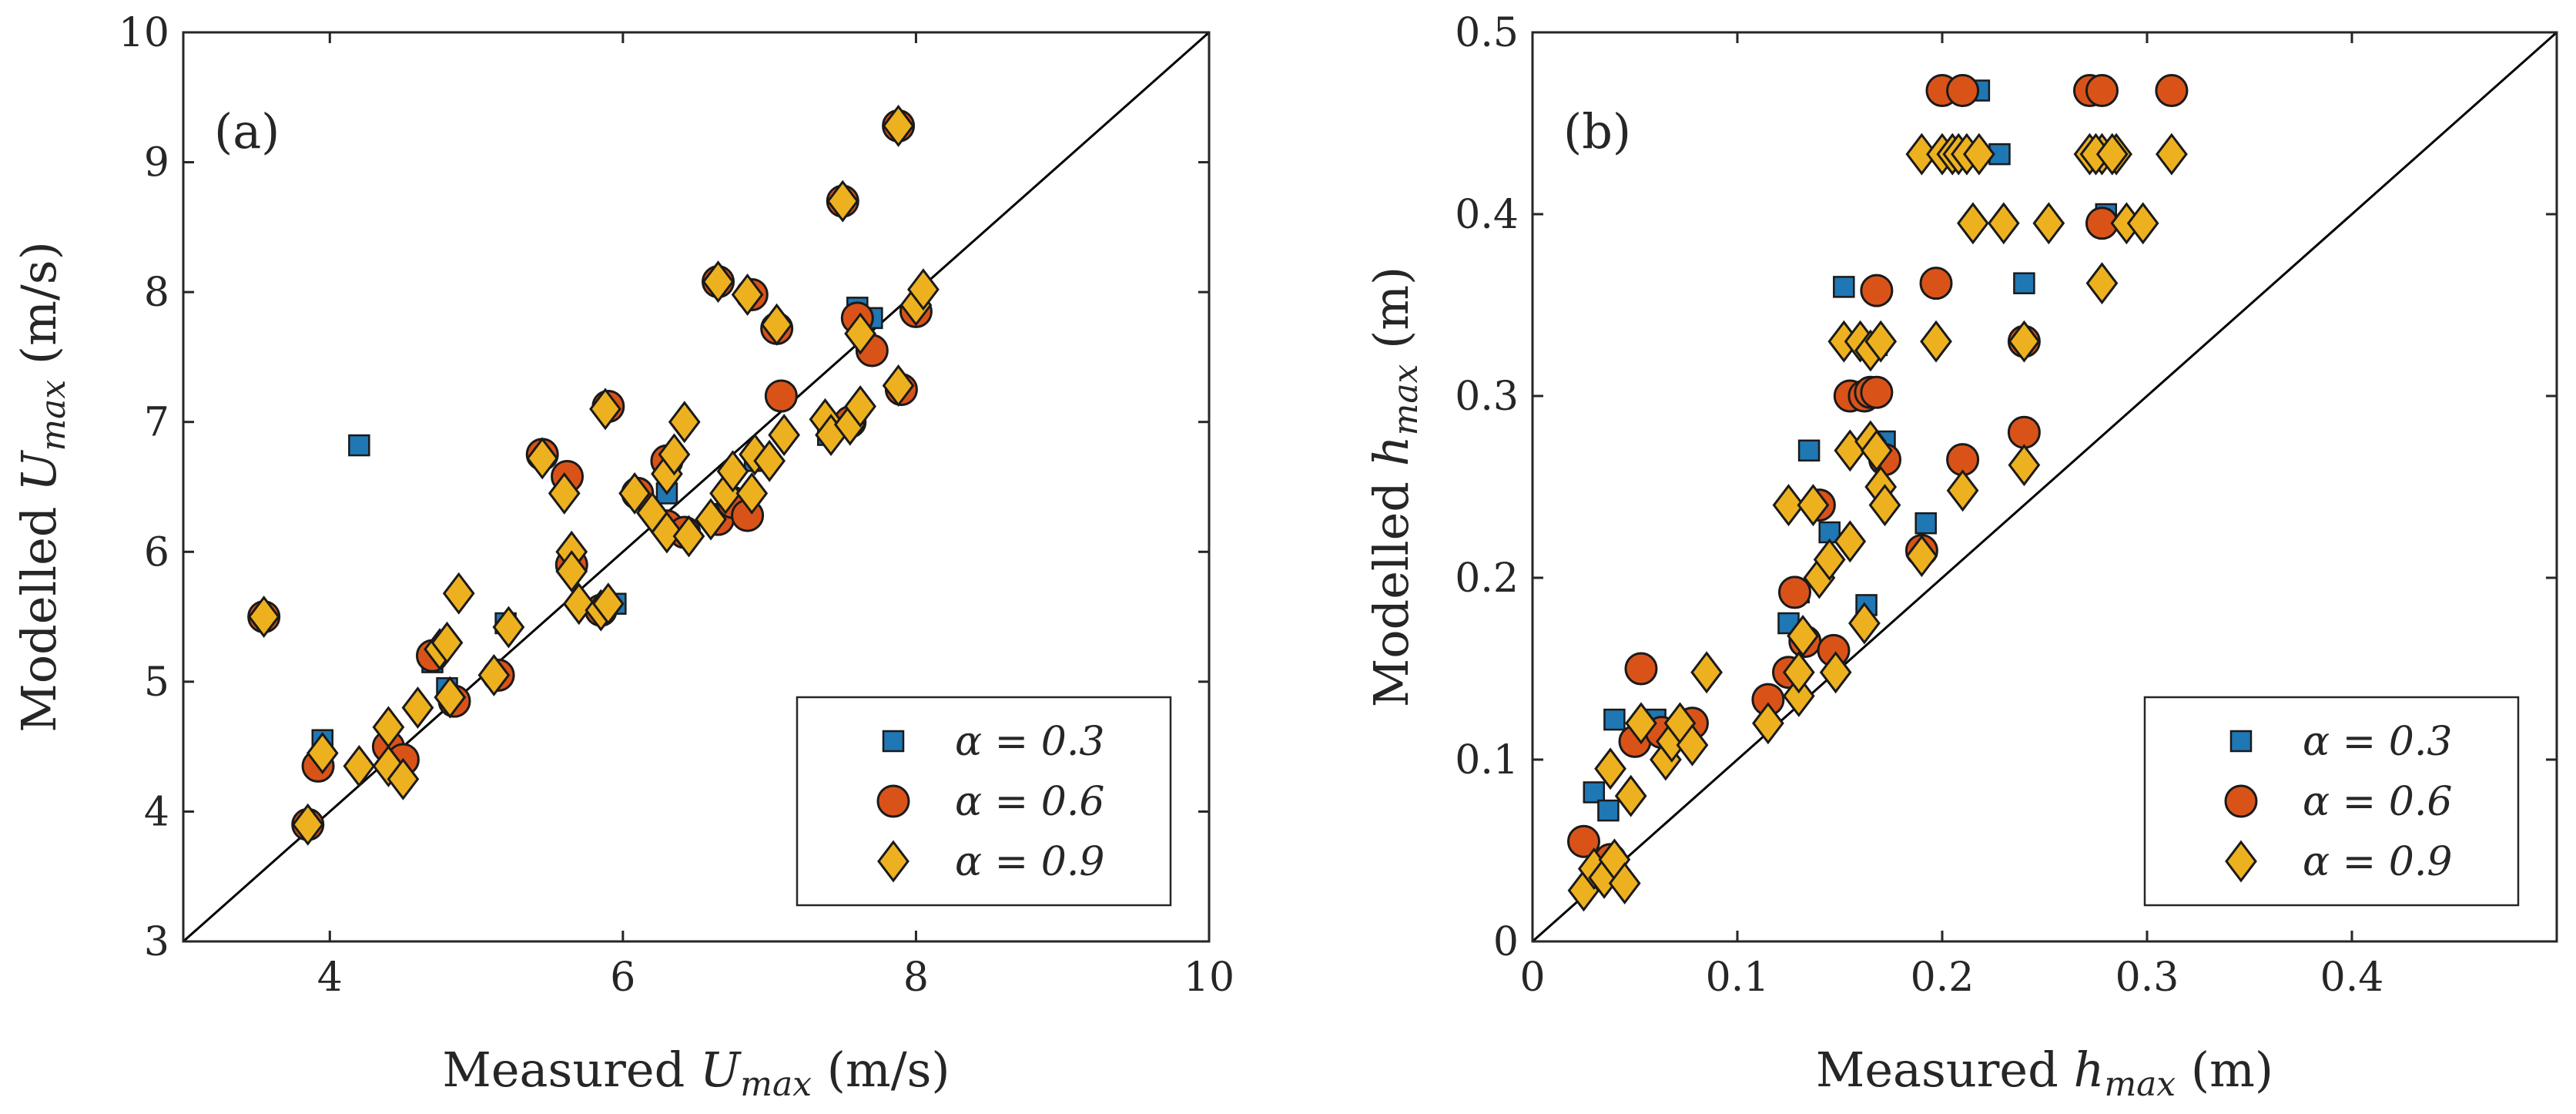  Describe the element at coordinates (247, 131) in the screenshot. I see `panel-label-a: (a)` at that location.